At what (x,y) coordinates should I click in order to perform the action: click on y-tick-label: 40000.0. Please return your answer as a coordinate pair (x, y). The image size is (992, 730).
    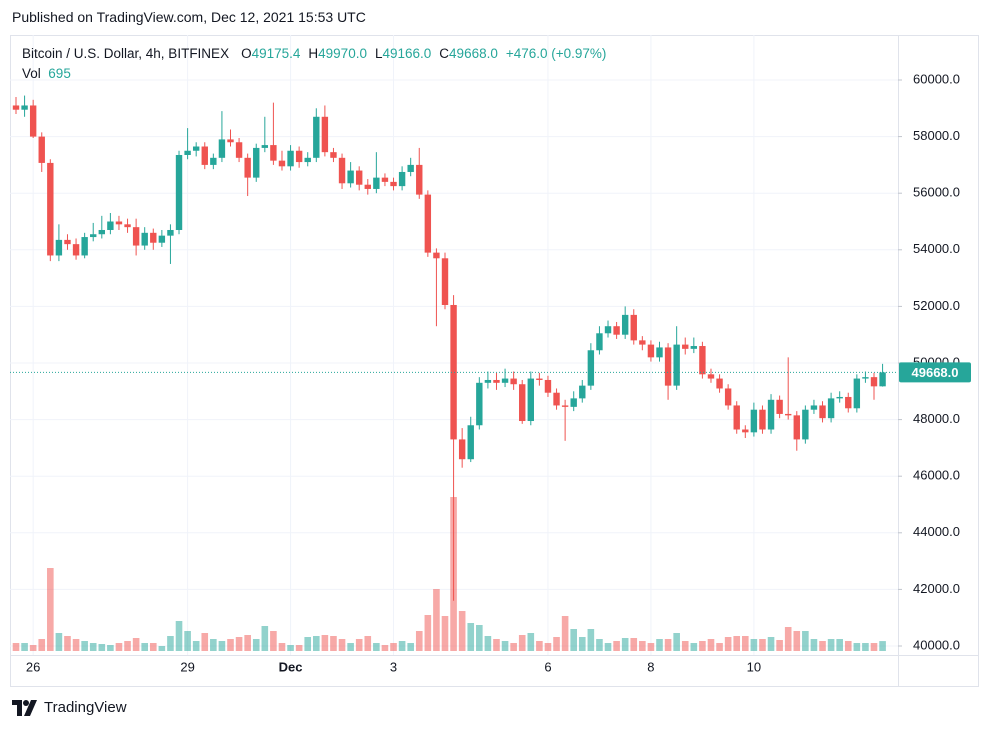
    Looking at the image, I should click on (936, 644).